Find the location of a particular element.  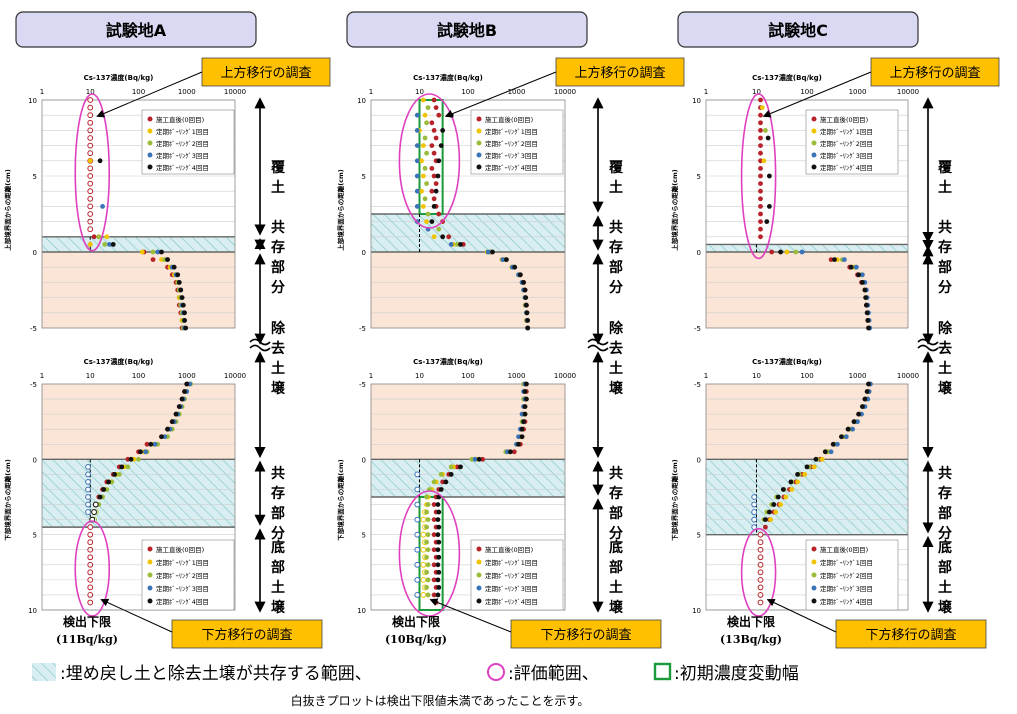

x-axis-label: Cs-137濃度(Bq/kg) is located at coordinates (787, 77).